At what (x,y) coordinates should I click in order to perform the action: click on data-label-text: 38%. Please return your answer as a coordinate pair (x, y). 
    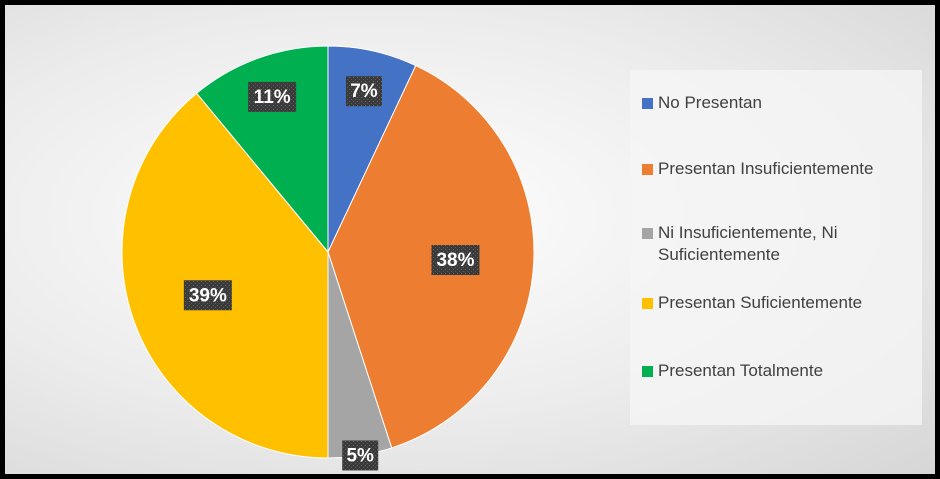
    Looking at the image, I should click on (455, 260).